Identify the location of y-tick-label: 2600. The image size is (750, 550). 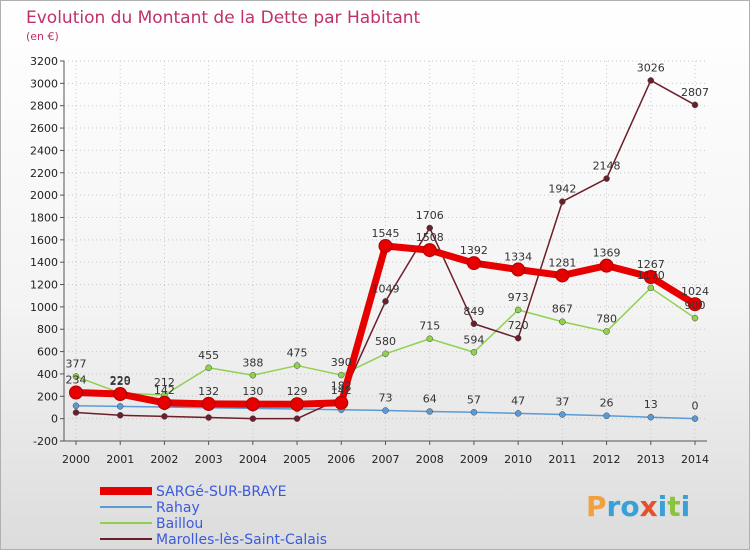
(44, 128).